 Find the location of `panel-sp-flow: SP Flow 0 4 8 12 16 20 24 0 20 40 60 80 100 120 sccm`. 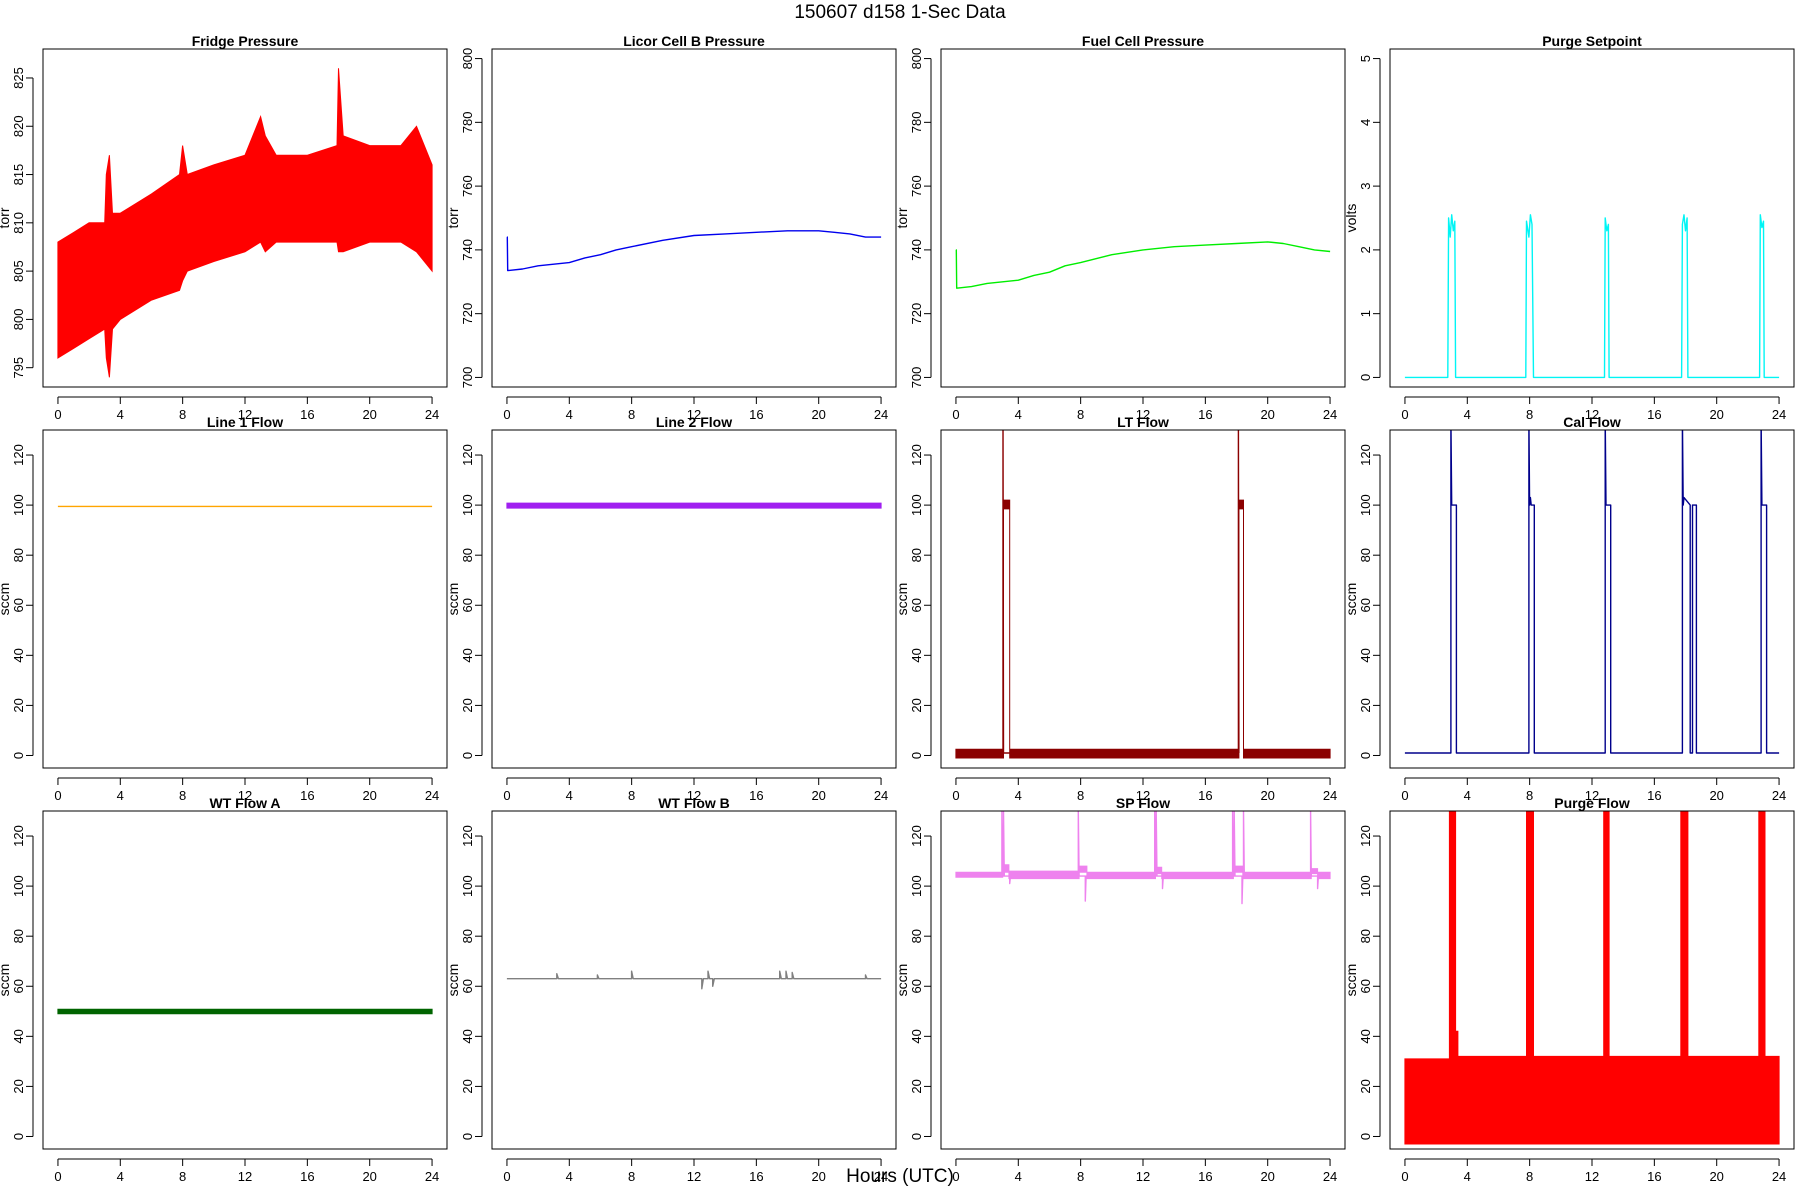

panel-sp-flow: SP Flow 0 4 8 12 16 20 24 0 20 40 60 80 100 120 sccm is located at coordinates (1120, 989).